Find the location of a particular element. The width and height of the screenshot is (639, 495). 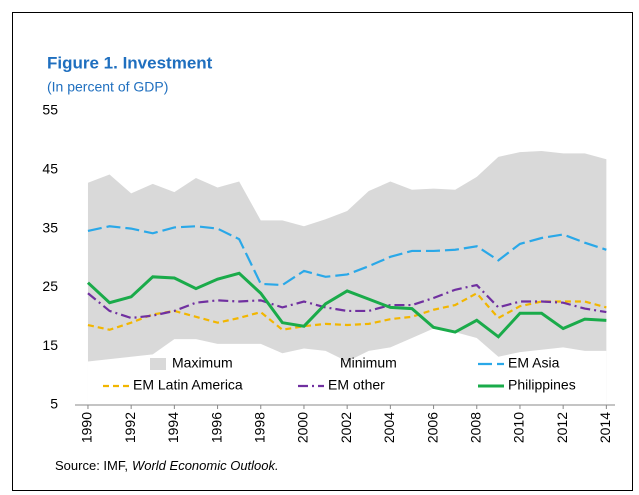

legend-label: Minimum is located at coordinates (368, 363).